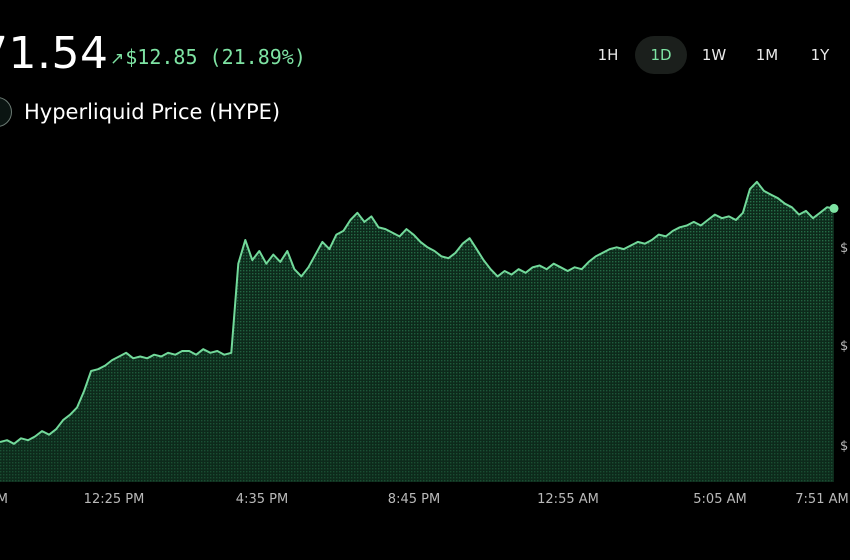  What do you see at coordinates (820, 55) in the screenshot?
I see `timeframe-1y-button: 1Y` at bounding box center [820, 55].